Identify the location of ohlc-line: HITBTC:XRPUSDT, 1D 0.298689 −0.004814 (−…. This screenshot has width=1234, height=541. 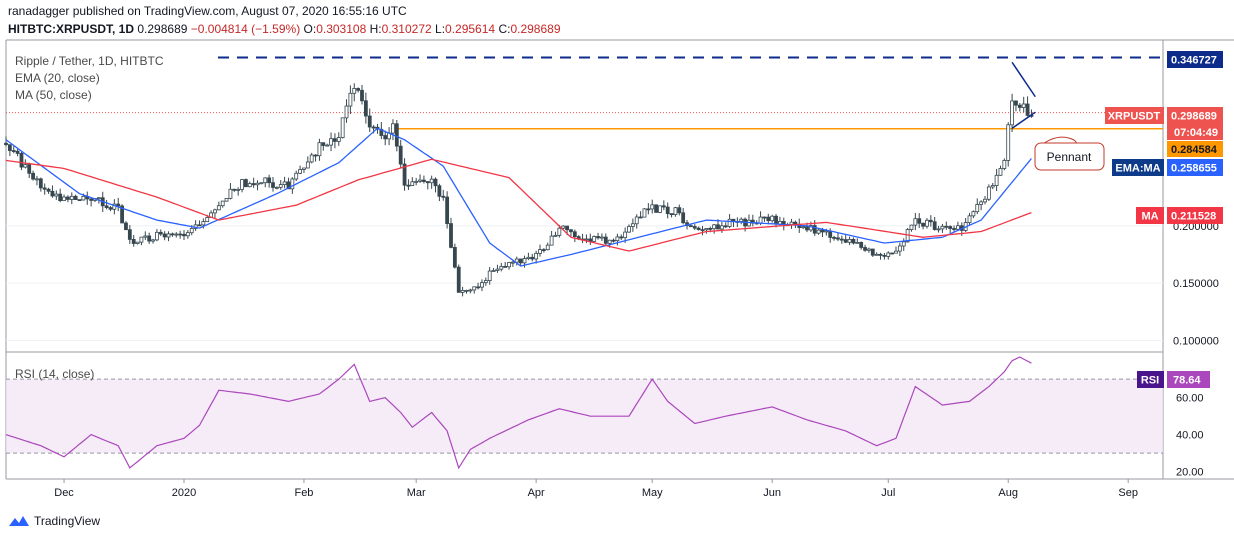
(284, 29).